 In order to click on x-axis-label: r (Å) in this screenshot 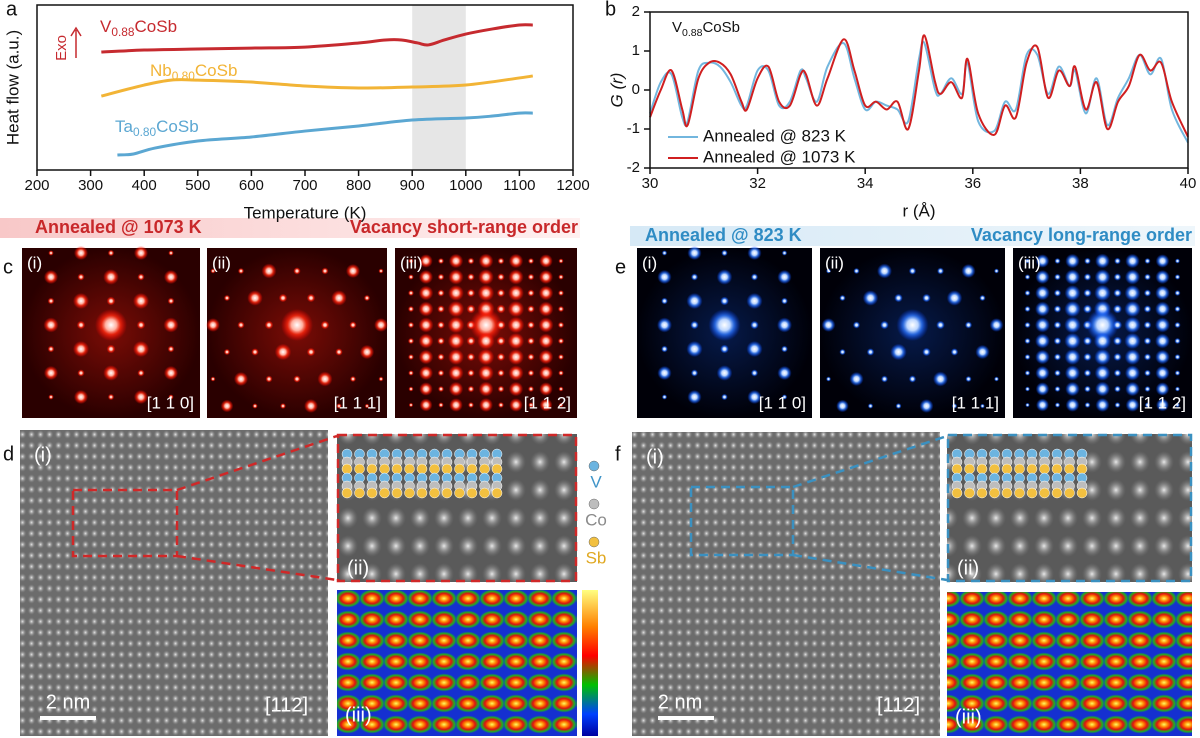, I will do `click(918, 210)`.